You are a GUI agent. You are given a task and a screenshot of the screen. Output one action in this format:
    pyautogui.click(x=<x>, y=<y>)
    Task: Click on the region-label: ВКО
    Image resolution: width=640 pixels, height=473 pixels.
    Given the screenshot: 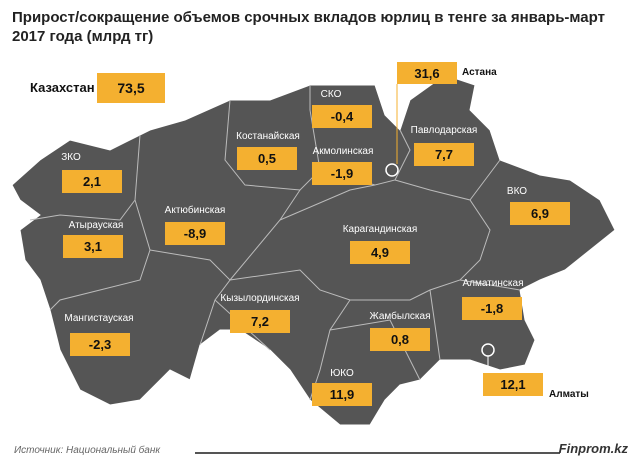 What is the action you would take?
    pyautogui.click(x=517, y=191)
    